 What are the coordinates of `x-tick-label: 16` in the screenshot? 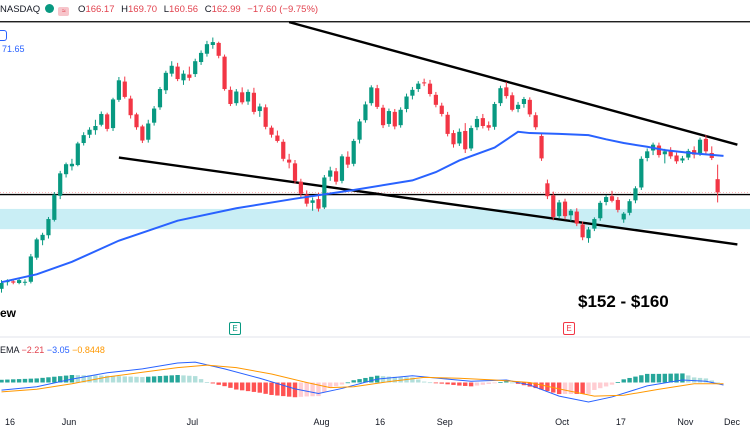 It's located at (380, 422).